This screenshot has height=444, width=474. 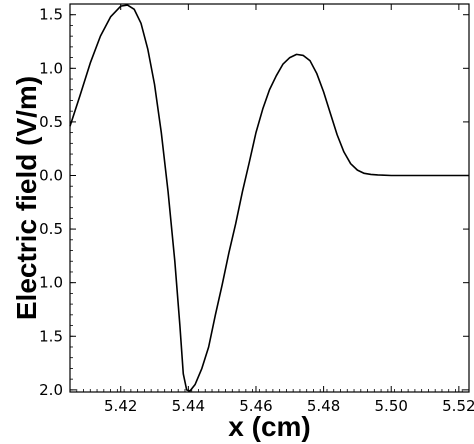 I want to click on y-axis-title: Electric field (V/m), so click(x=26, y=198).